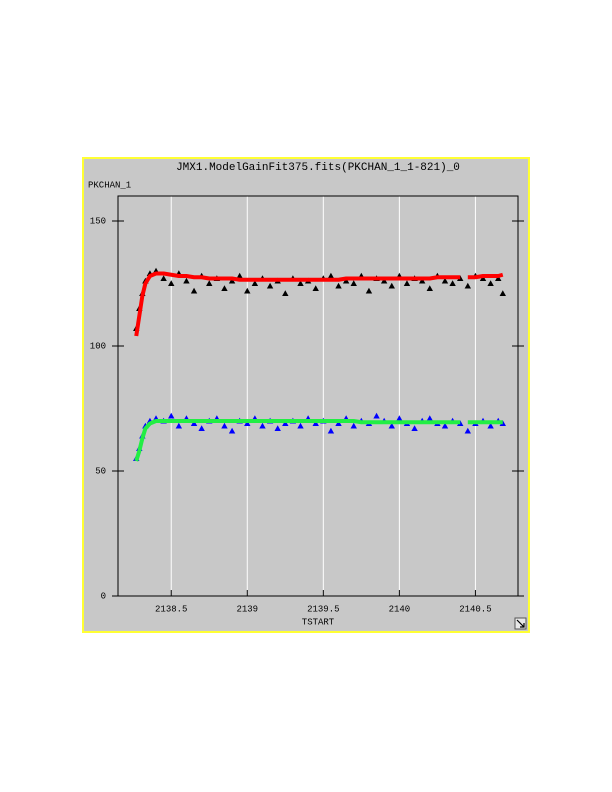 This screenshot has width=612, height=792. I want to click on y-tick-label: 150, so click(98, 221).